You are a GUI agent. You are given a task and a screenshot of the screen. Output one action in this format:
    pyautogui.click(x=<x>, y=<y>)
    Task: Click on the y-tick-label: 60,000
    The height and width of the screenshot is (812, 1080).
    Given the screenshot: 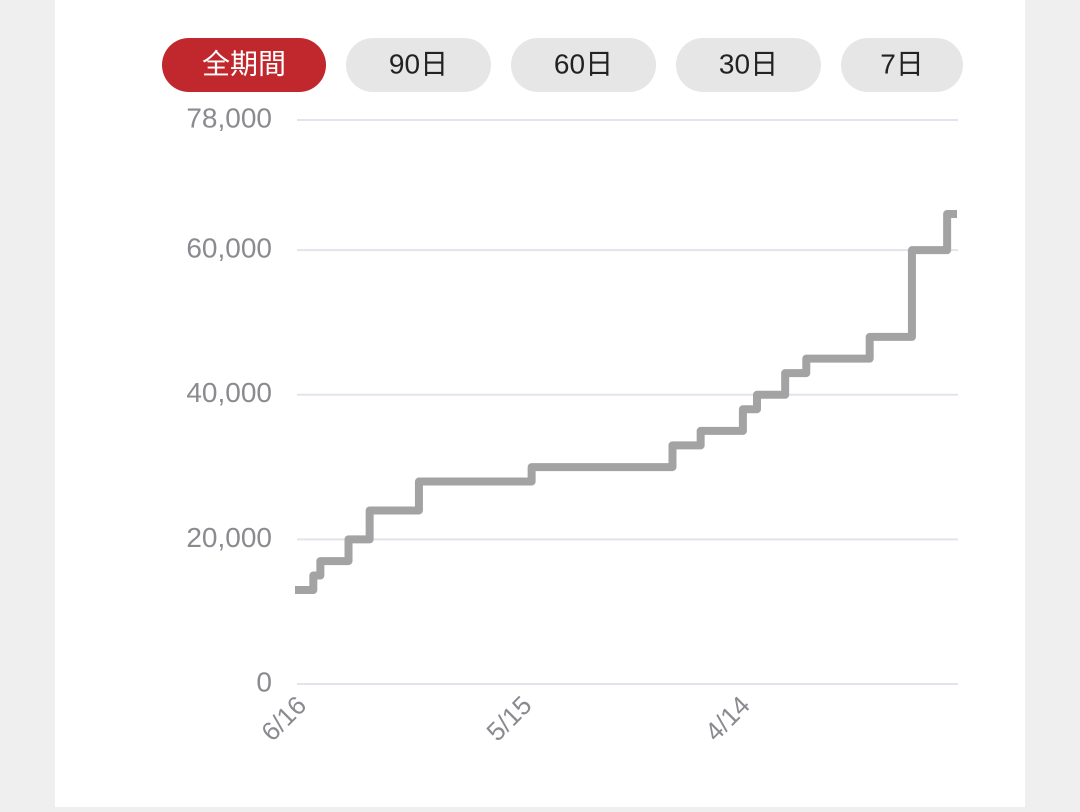 What is the action you would take?
    pyautogui.click(x=229, y=248)
    